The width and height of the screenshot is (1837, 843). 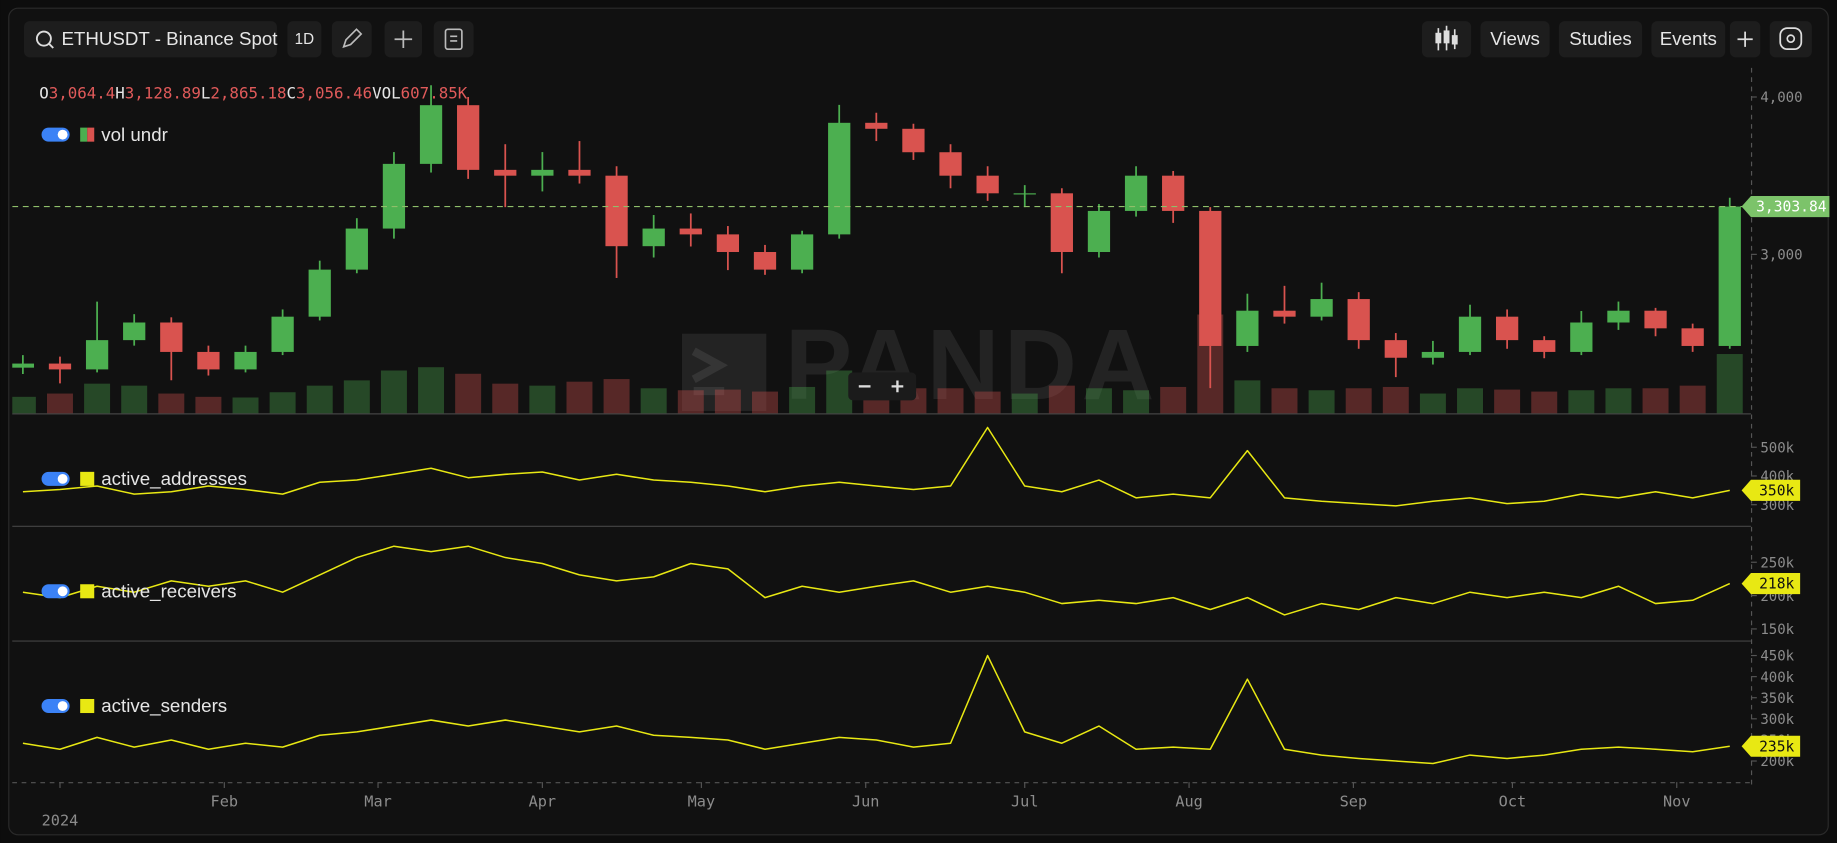 I want to click on add-button, so click(x=403, y=39).